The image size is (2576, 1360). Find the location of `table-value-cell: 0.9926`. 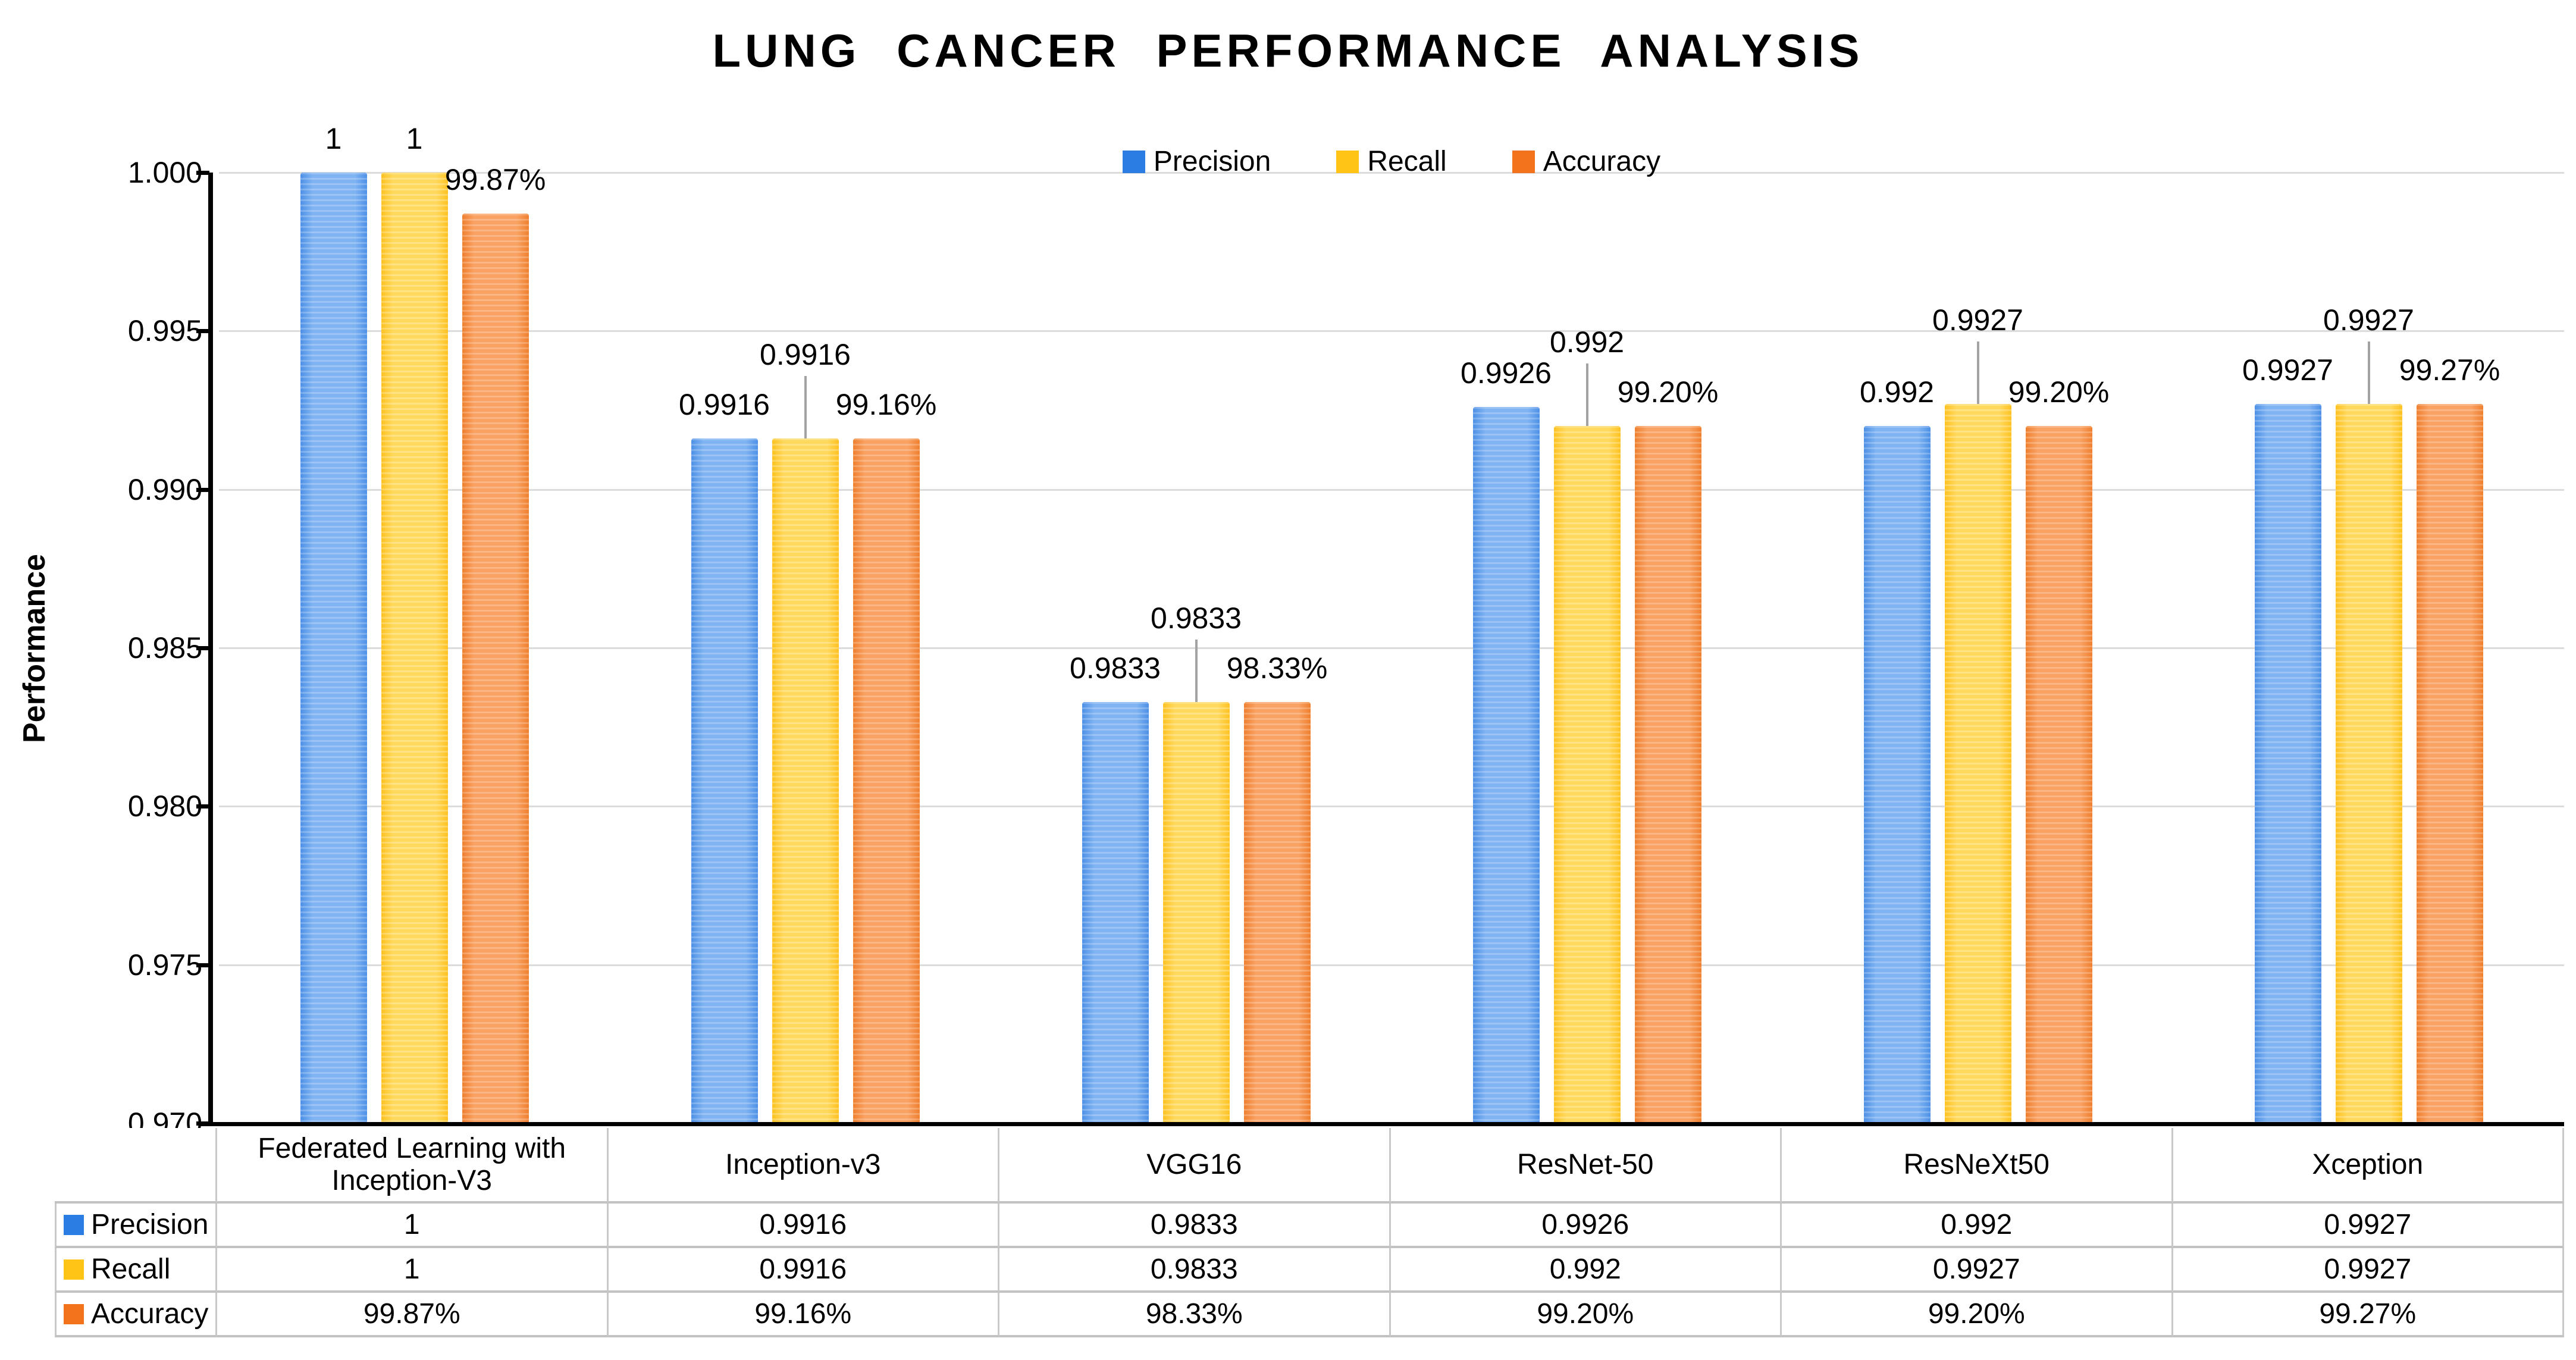

table-value-cell: 0.9926 is located at coordinates (1586, 1226).